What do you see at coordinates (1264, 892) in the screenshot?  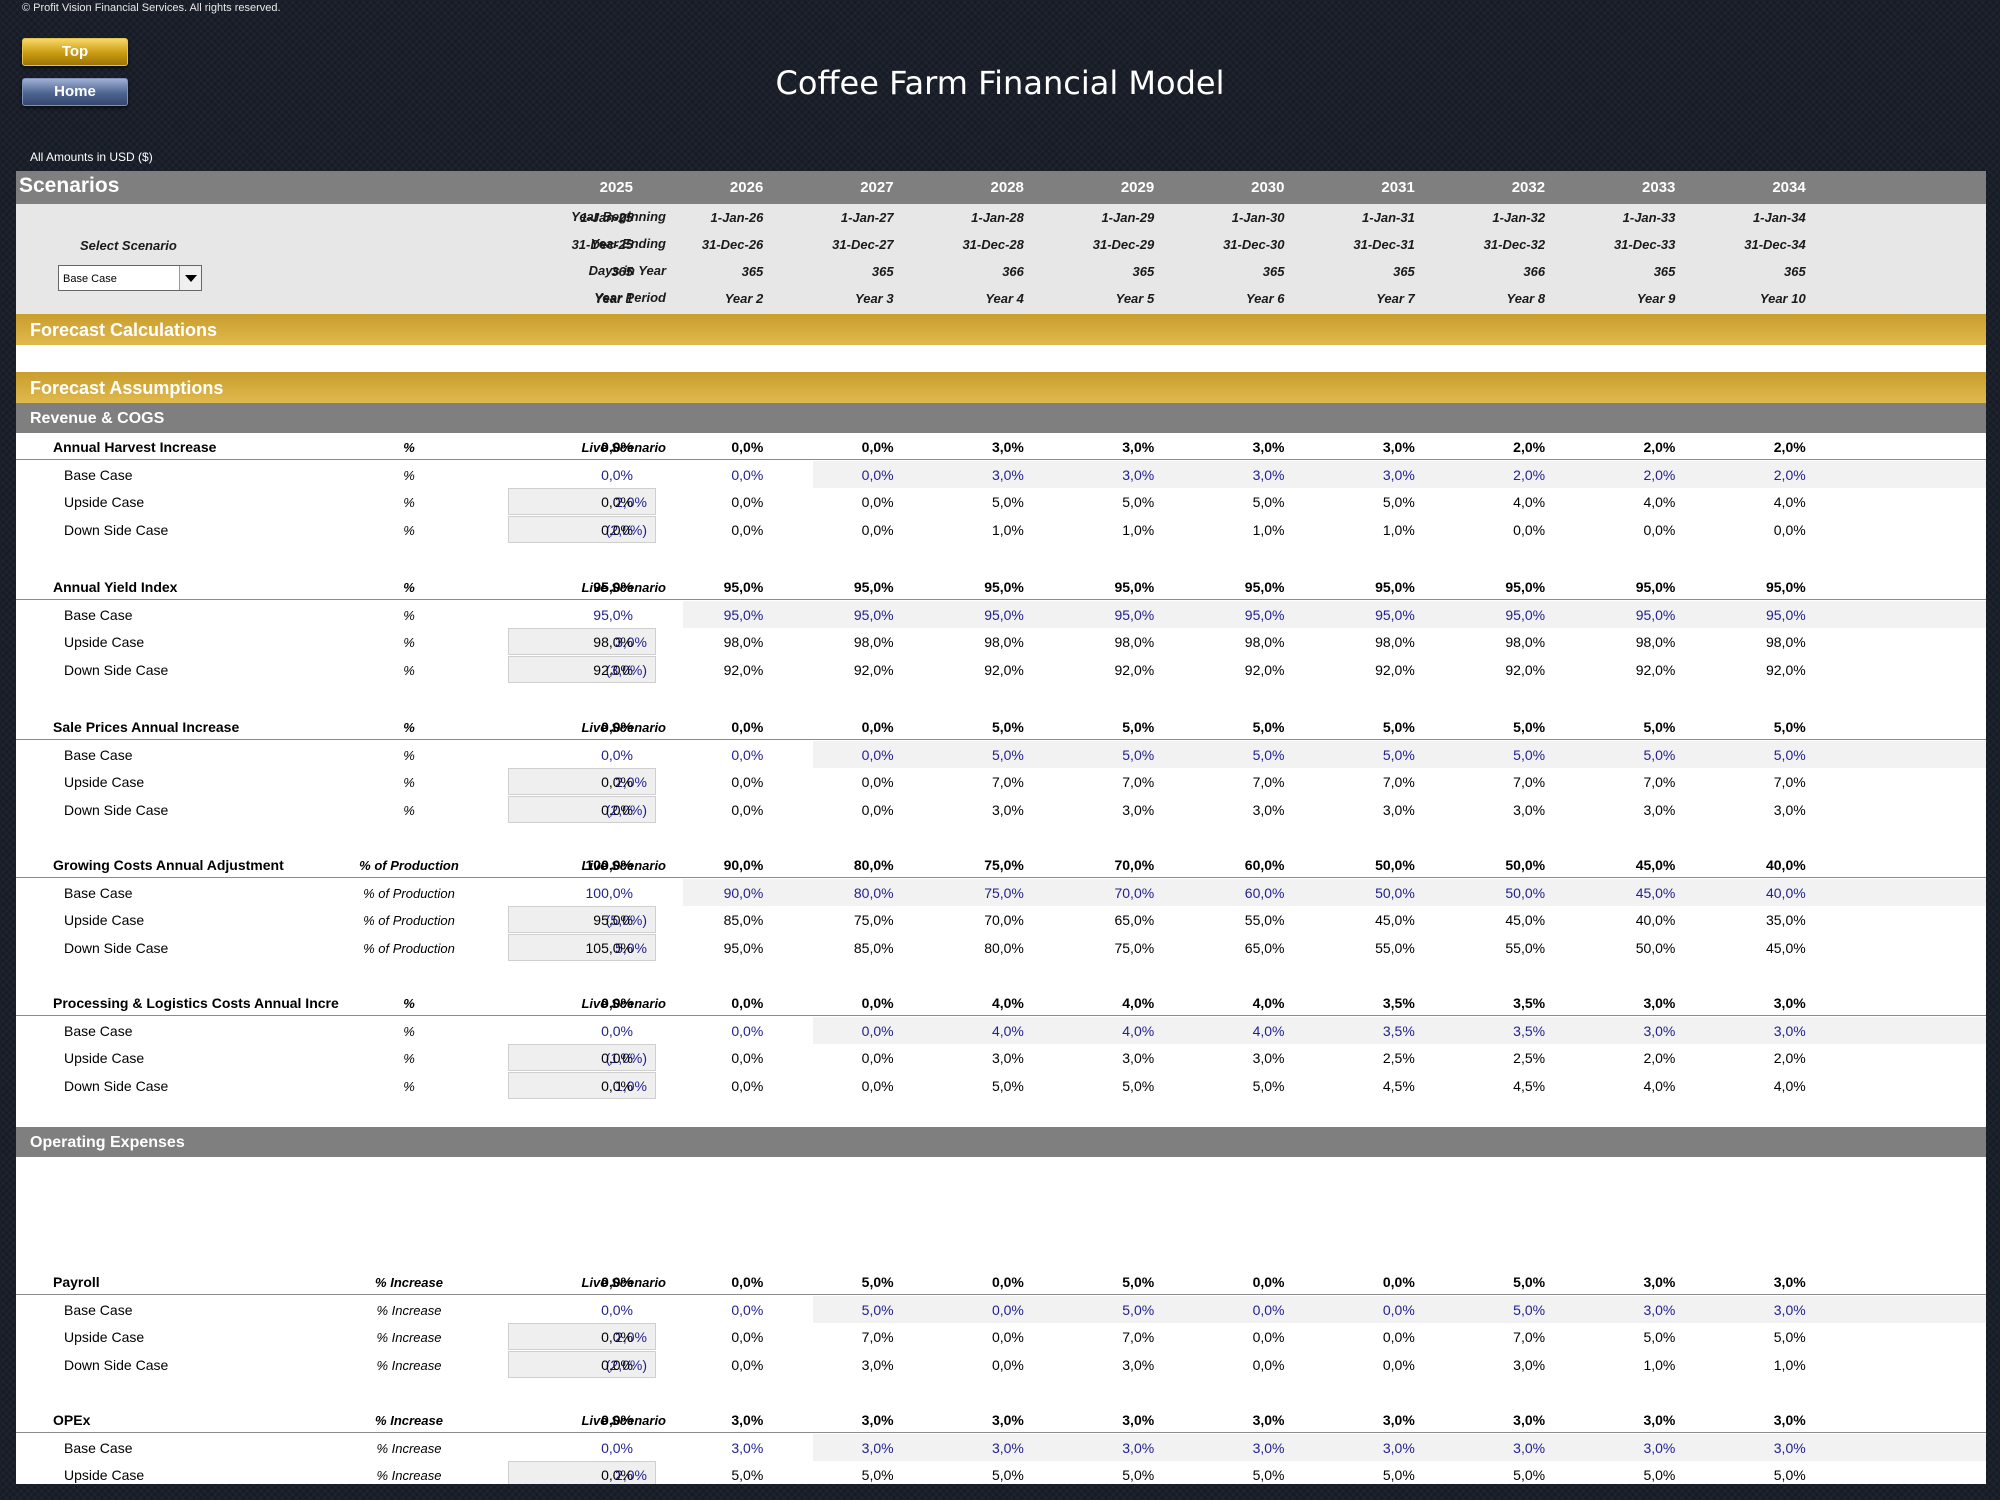 I see `value-cell: 60,0%` at bounding box center [1264, 892].